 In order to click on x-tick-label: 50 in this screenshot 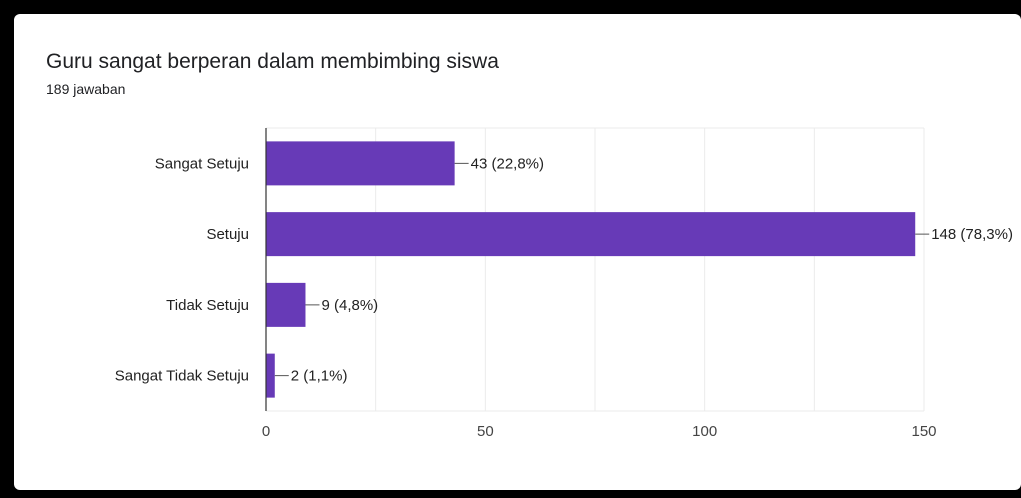, I will do `click(485, 431)`.